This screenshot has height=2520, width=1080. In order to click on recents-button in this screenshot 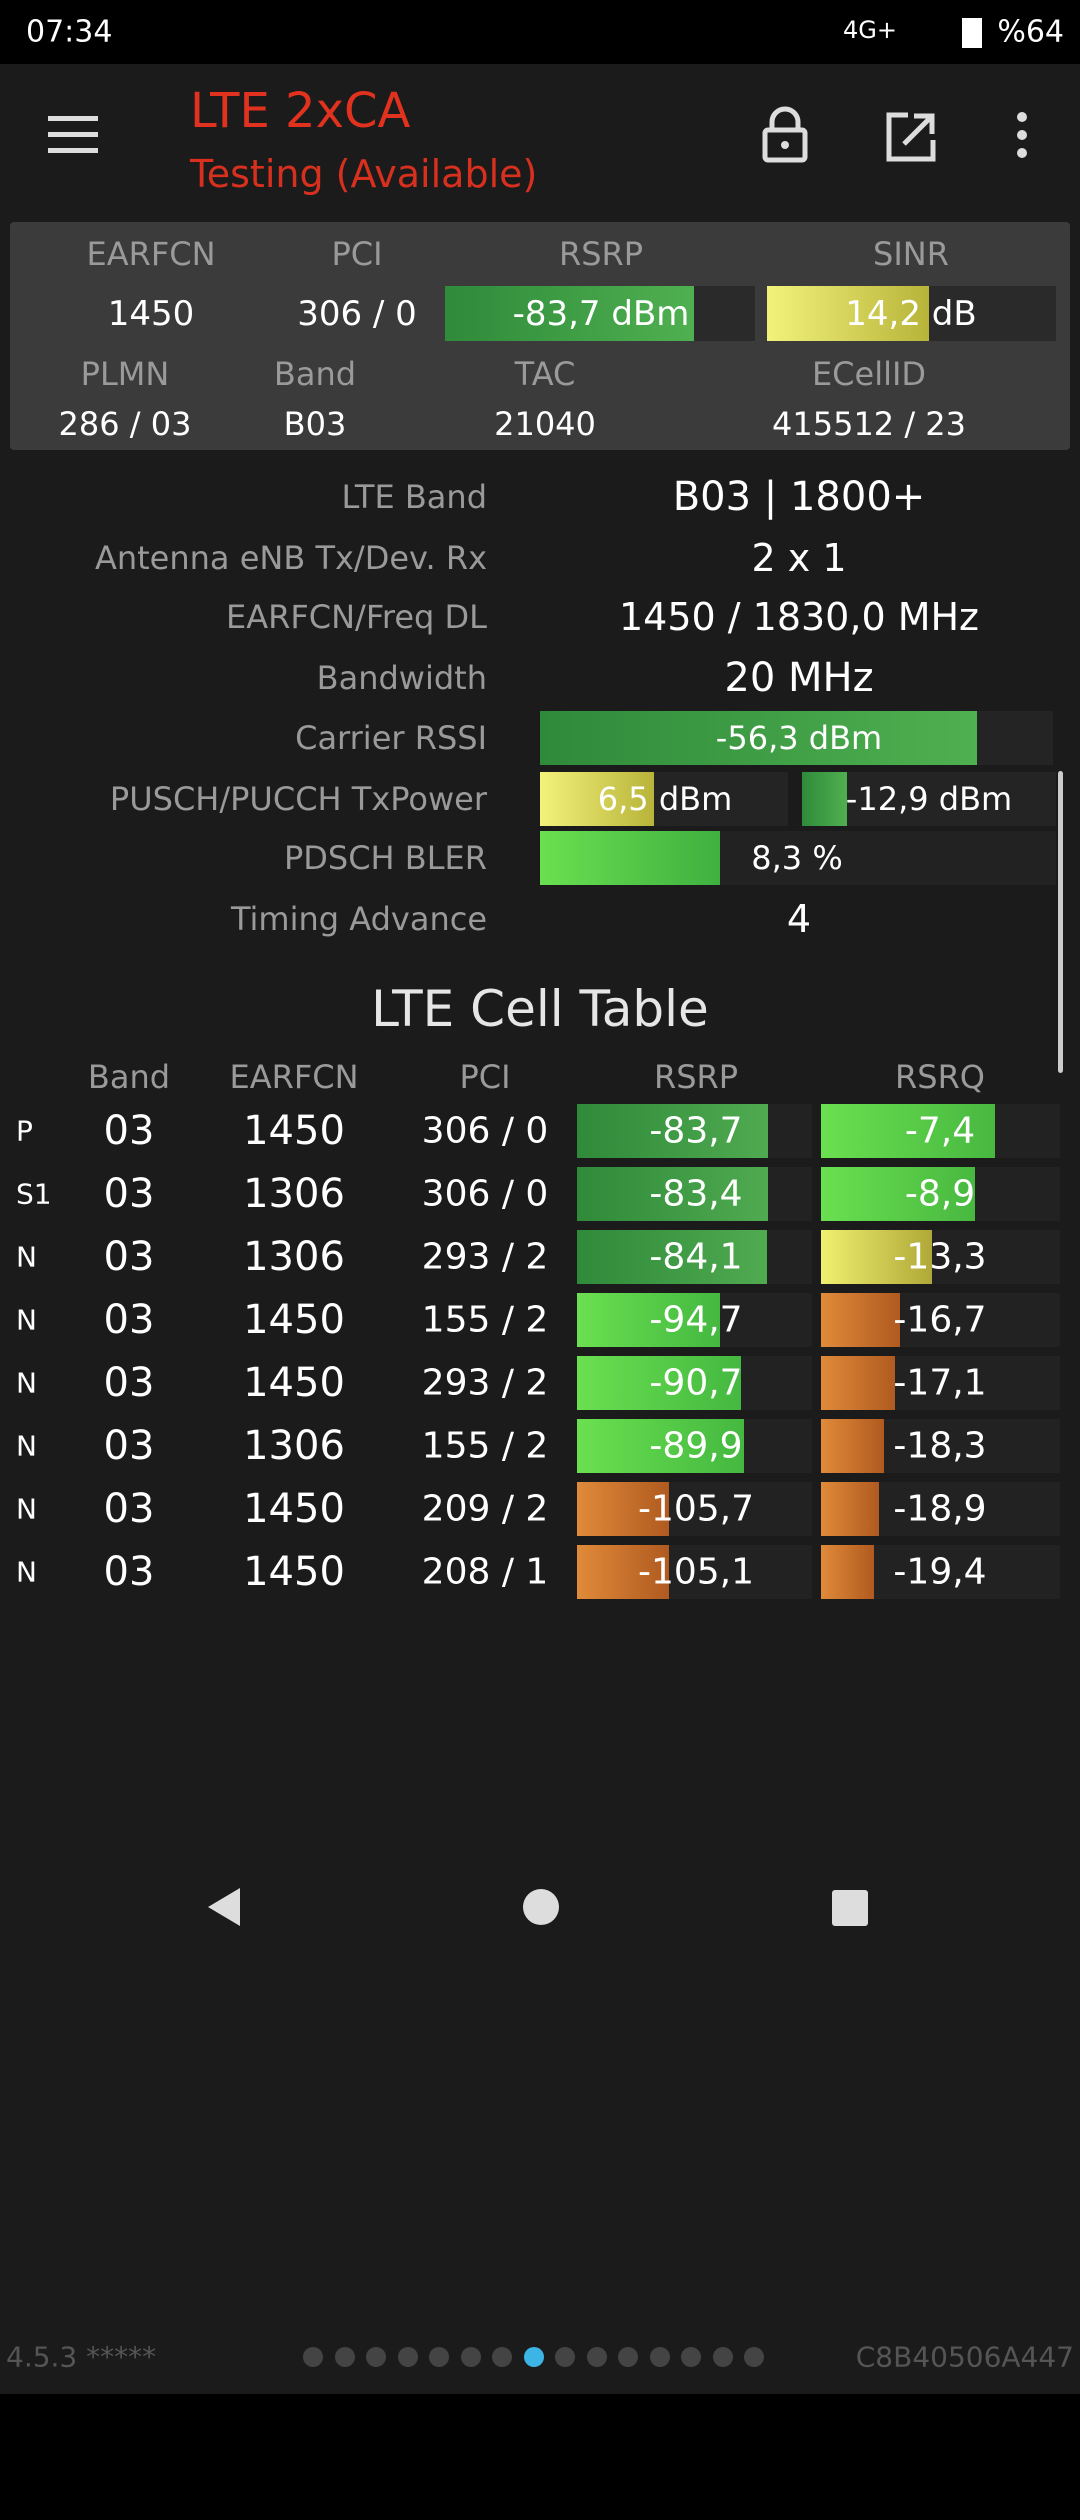, I will do `click(850, 1908)`.